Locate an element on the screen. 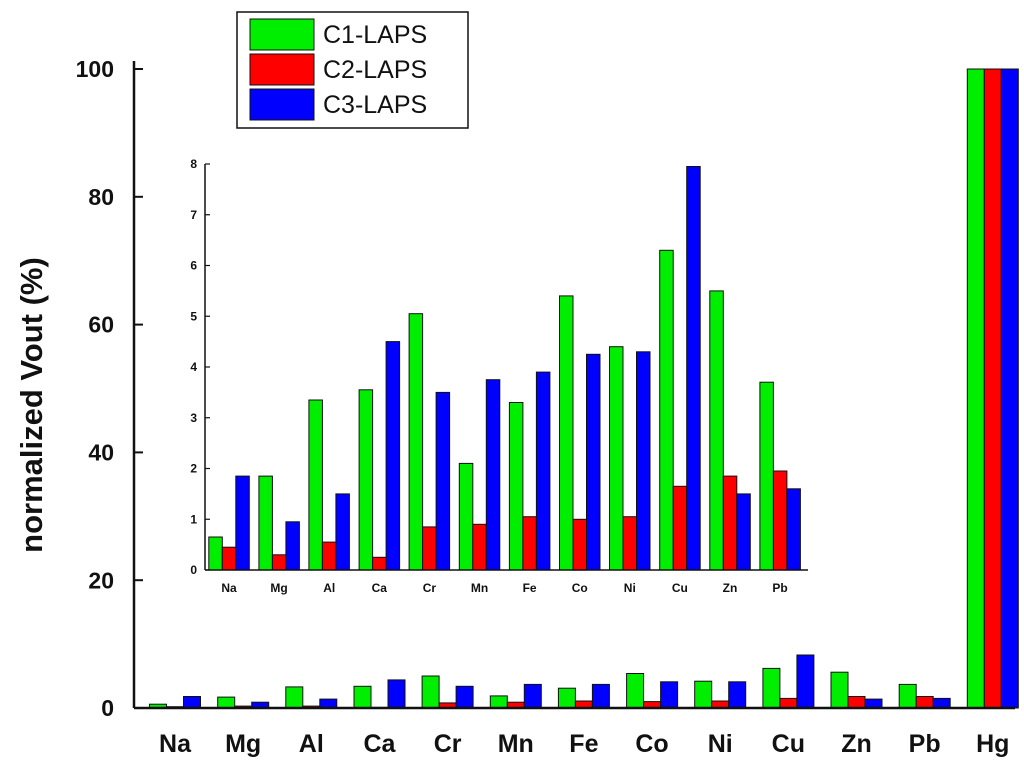 The width and height of the screenshot is (1024, 772). main-bar-ca-c1-laps is located at coordinates (362, 697).